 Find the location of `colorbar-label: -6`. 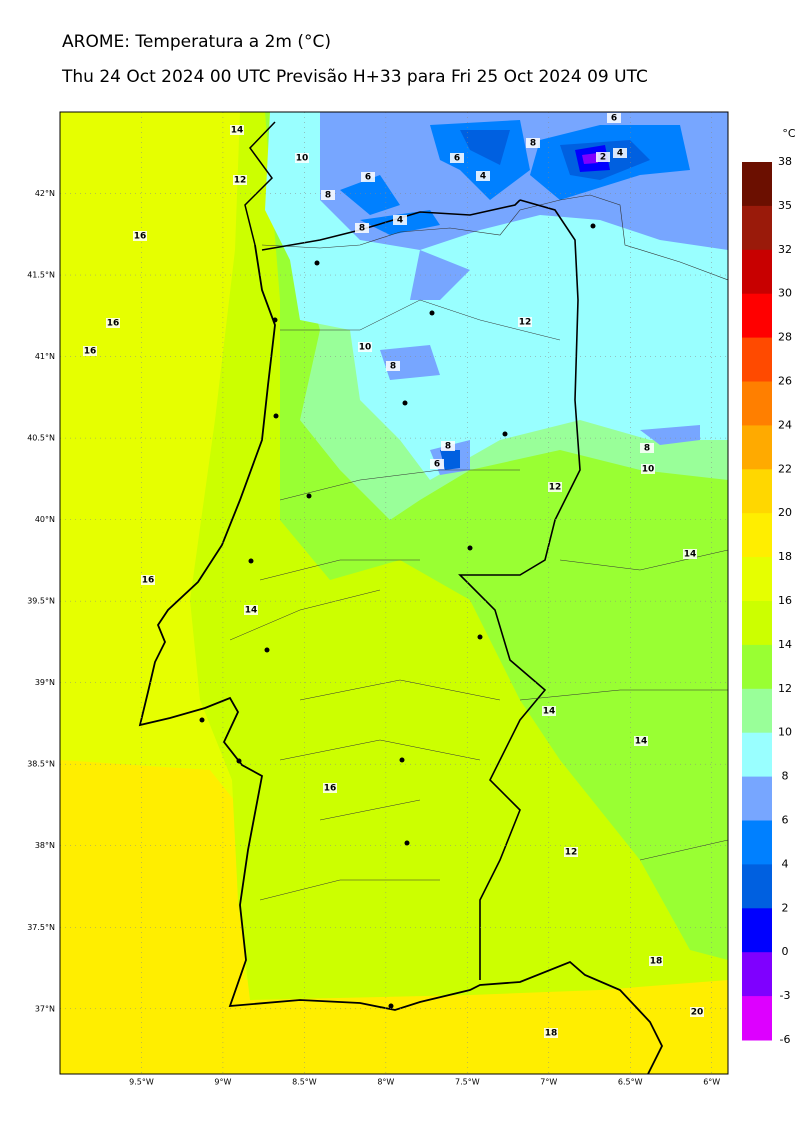

colorbar-label: -6 is located at coordinates (785, 1039).